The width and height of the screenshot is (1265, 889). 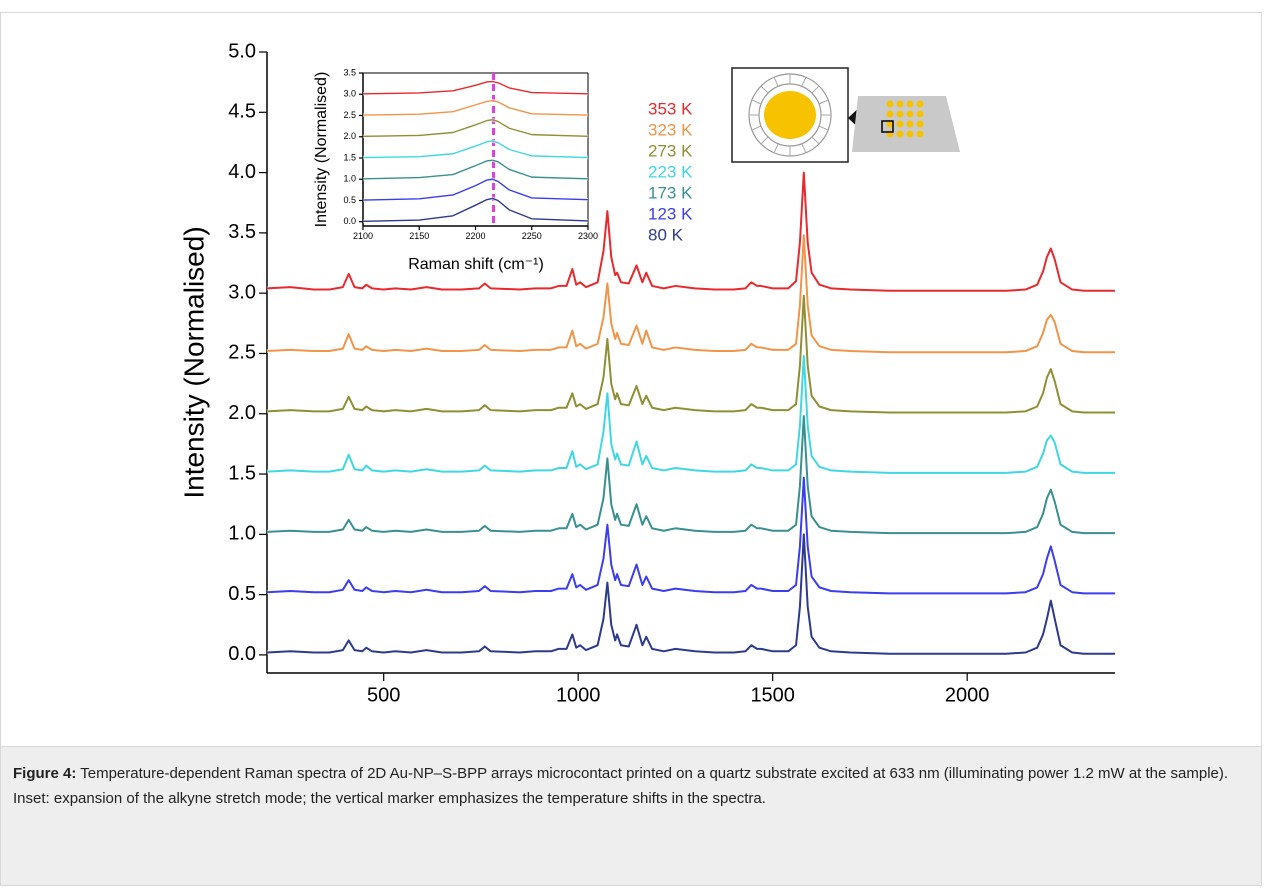 What do you see at coordinates (476, 264) in the screenshot?
I see `x-axis-label: Raman shift (cm⁻¹)` at bounding box center [476, 264].